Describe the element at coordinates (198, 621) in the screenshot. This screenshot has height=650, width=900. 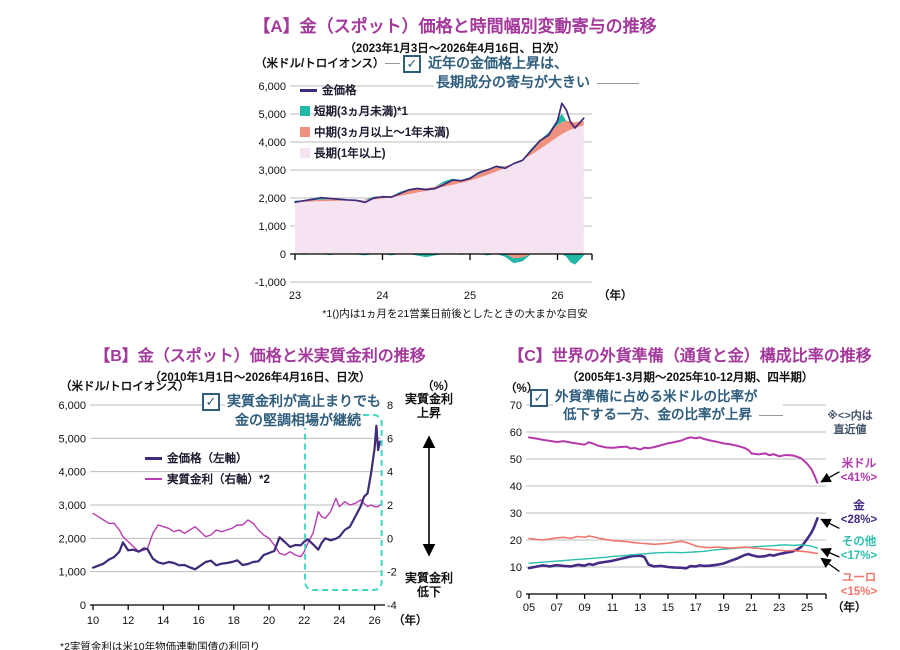
I see `svg-text: 16` at that location.